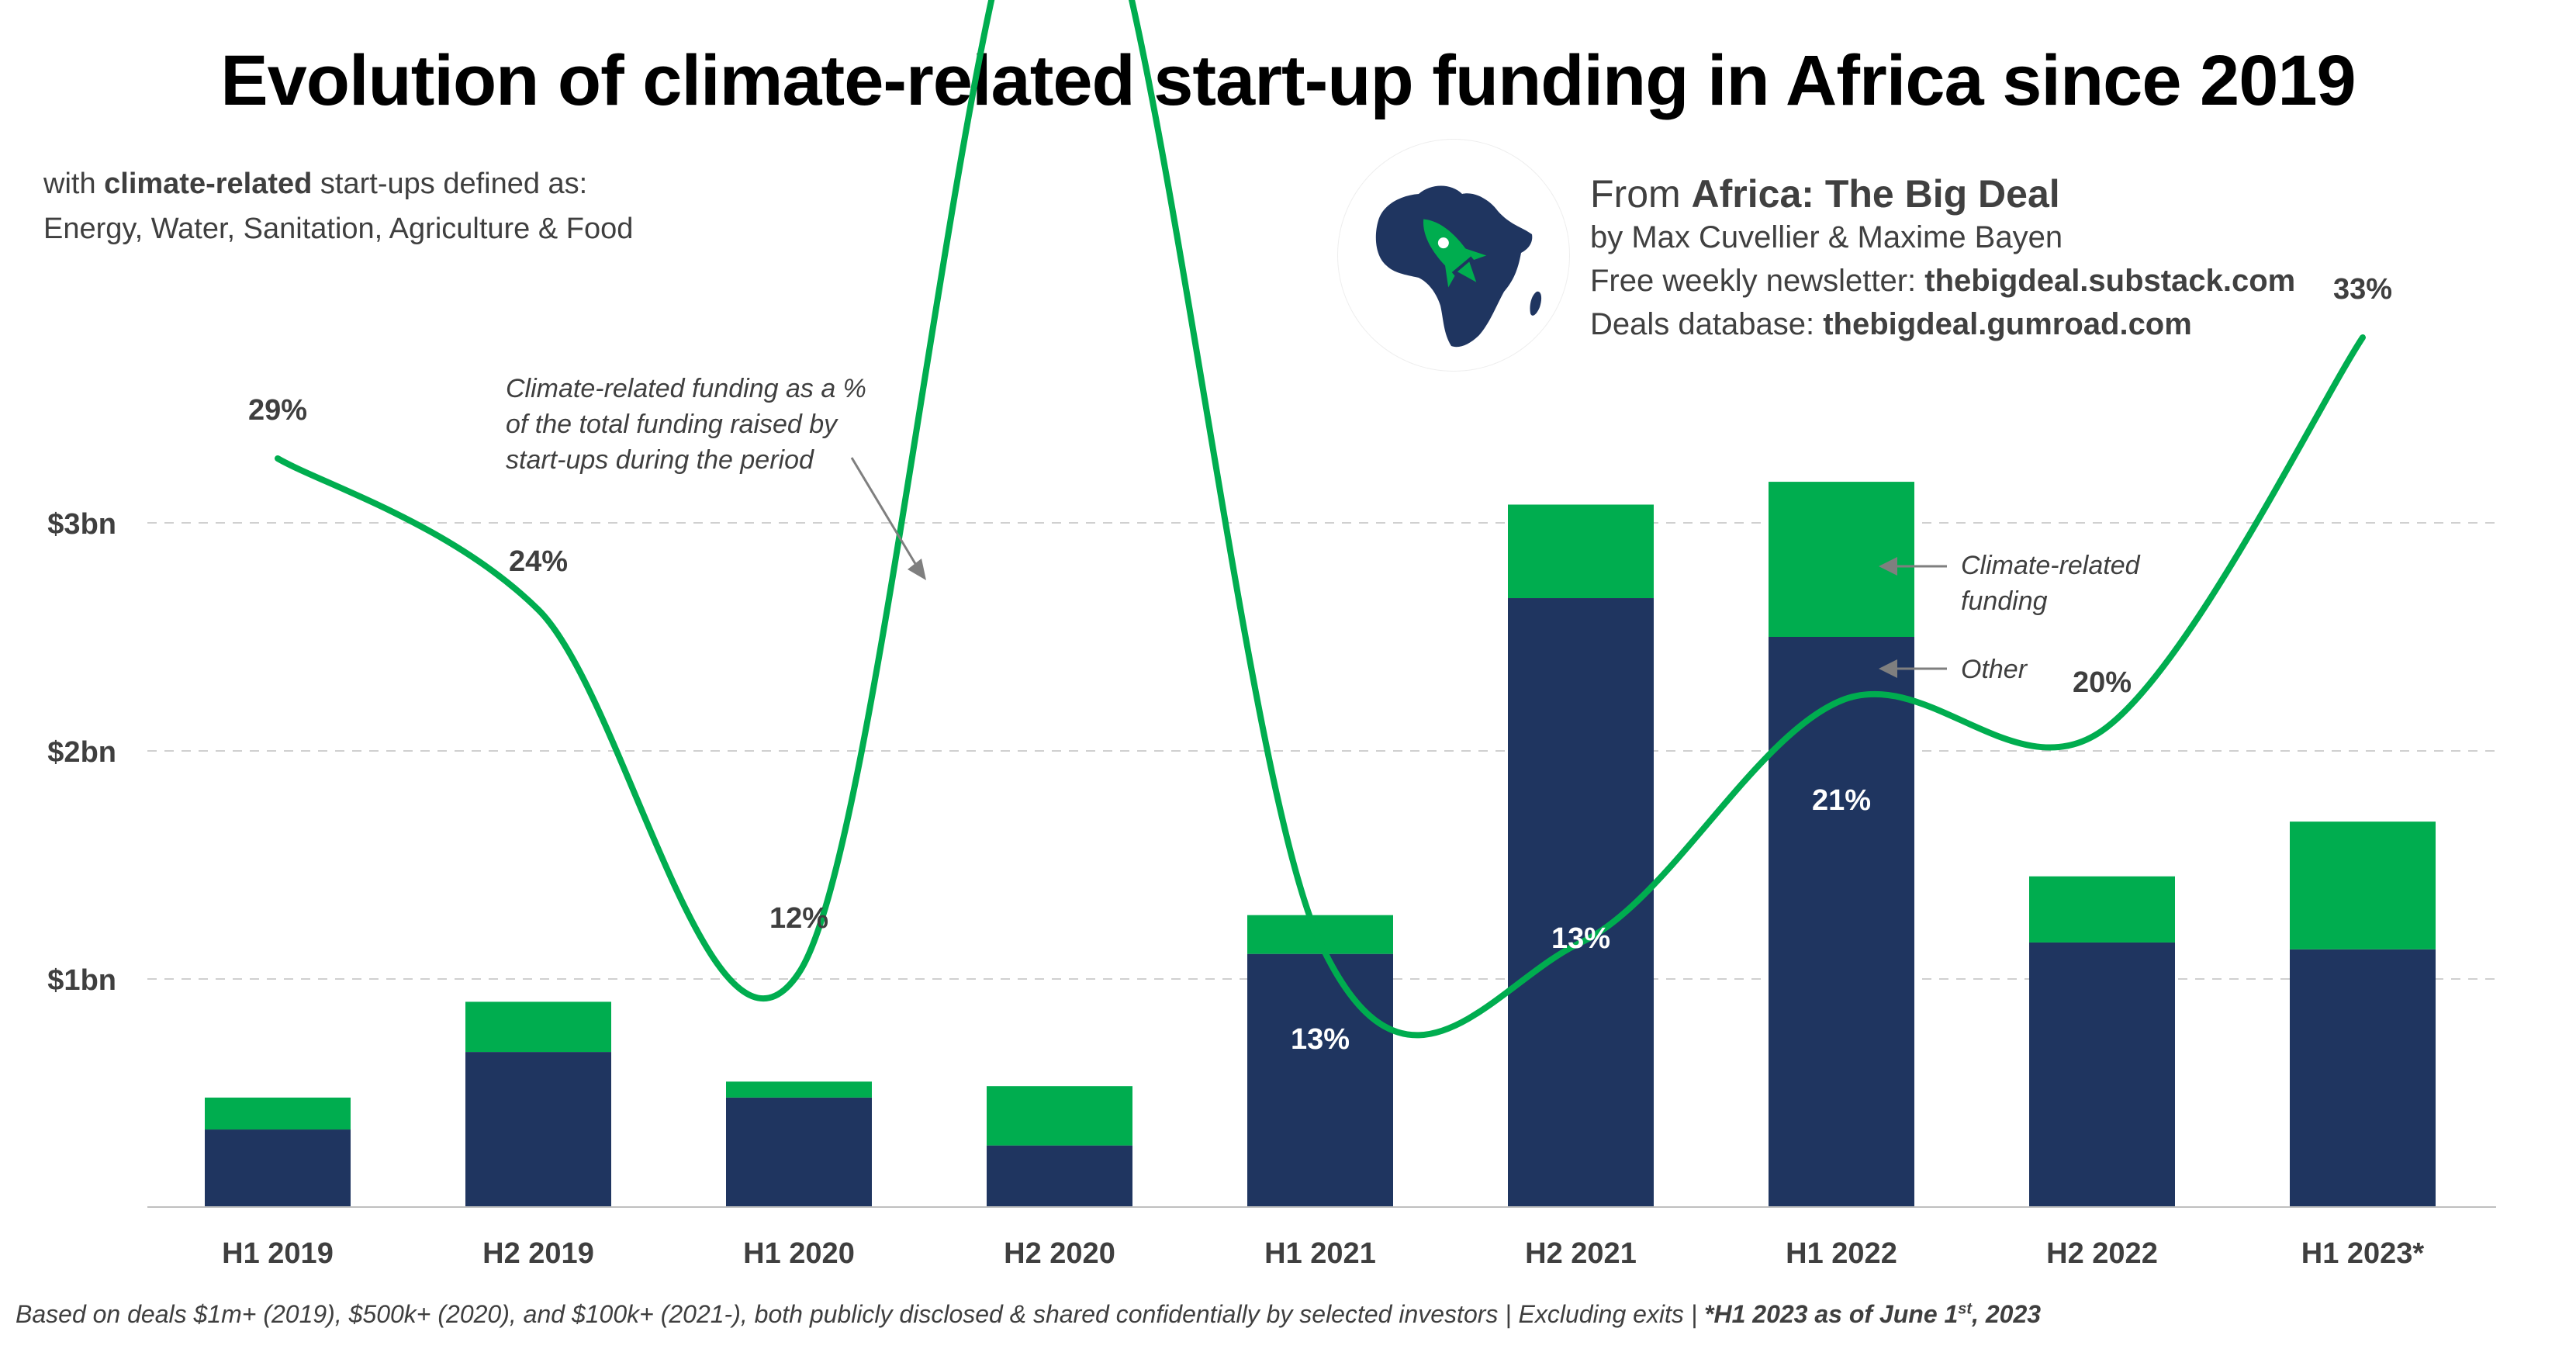 This screenshot has width=2576, height=1349. What do you see at coordinates (1458, 266) in the screenshot?
I see `africa-map-icon` at bounding box center [1458, 266].